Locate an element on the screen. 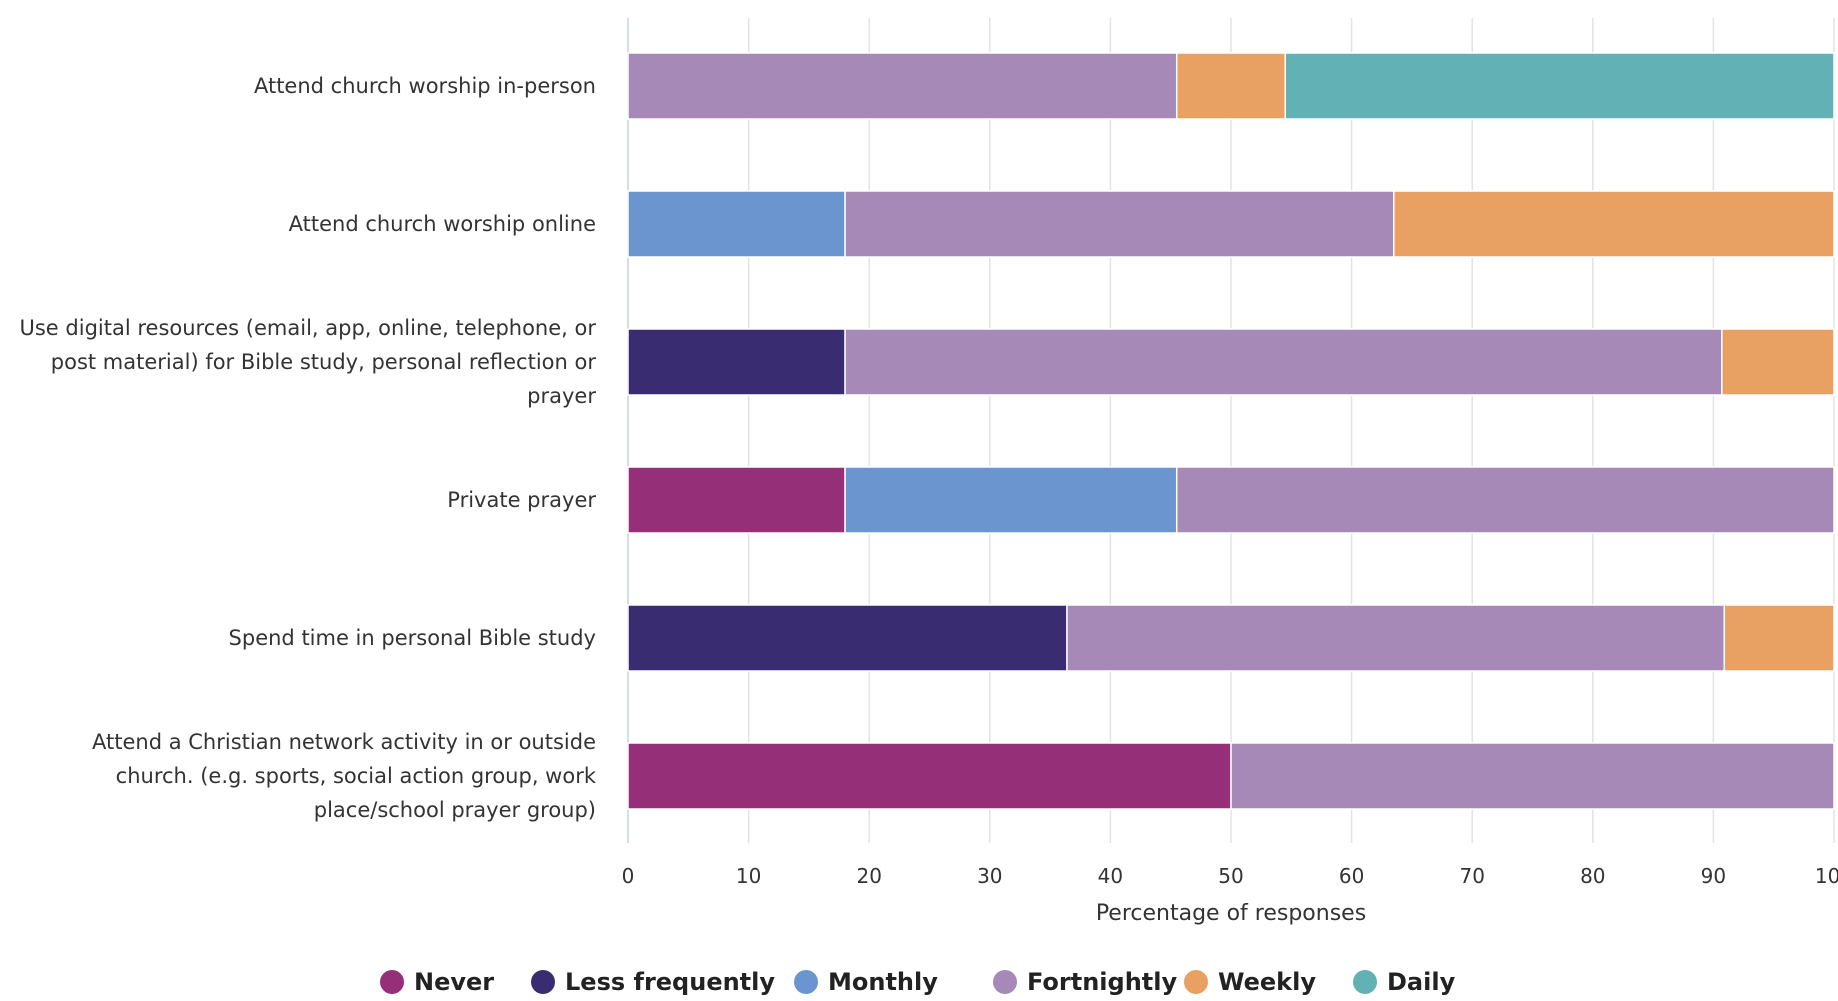 This screenshot has width=1838, height=1001. x-tick-label: 70 is located at coordinates (1471, 876).